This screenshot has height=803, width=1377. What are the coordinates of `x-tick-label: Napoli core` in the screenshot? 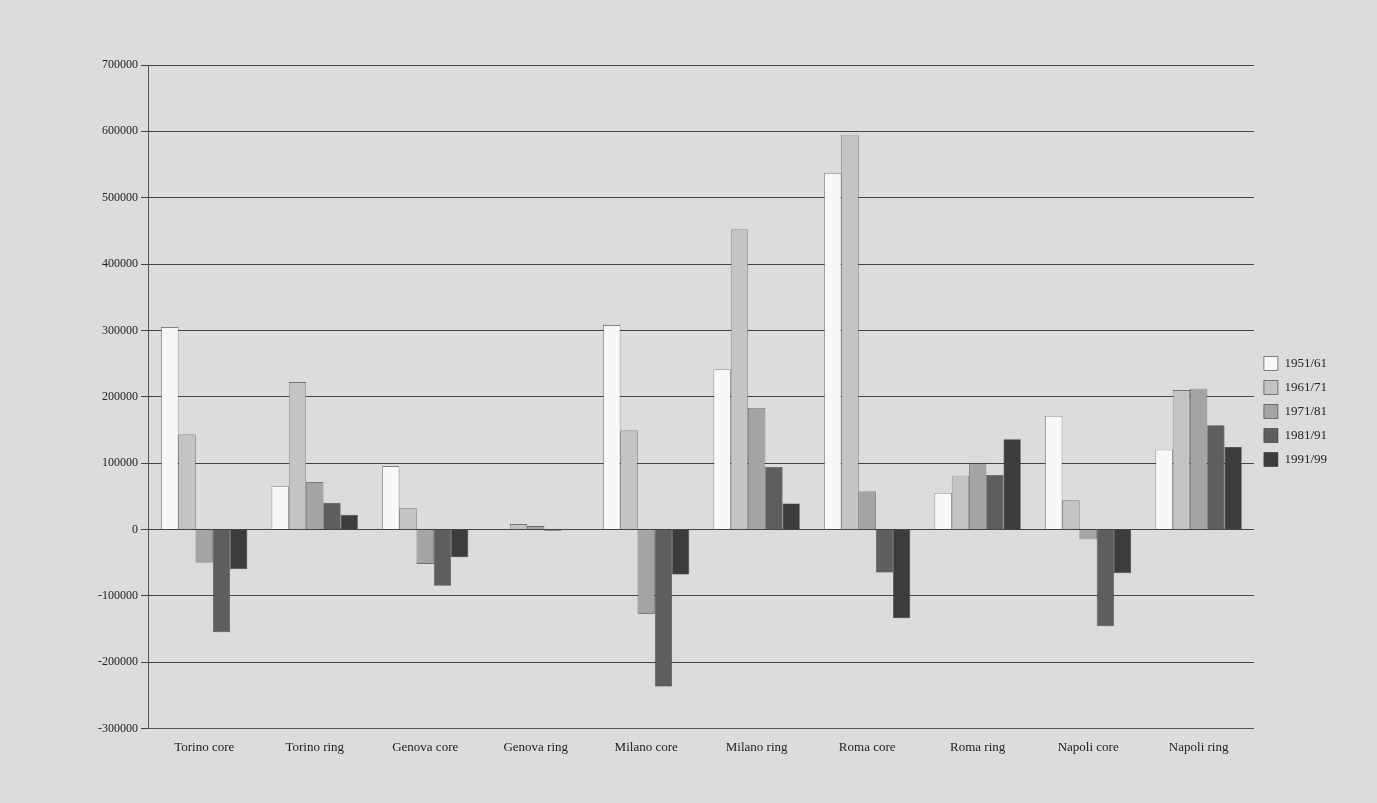 It's located at (1088, 746).